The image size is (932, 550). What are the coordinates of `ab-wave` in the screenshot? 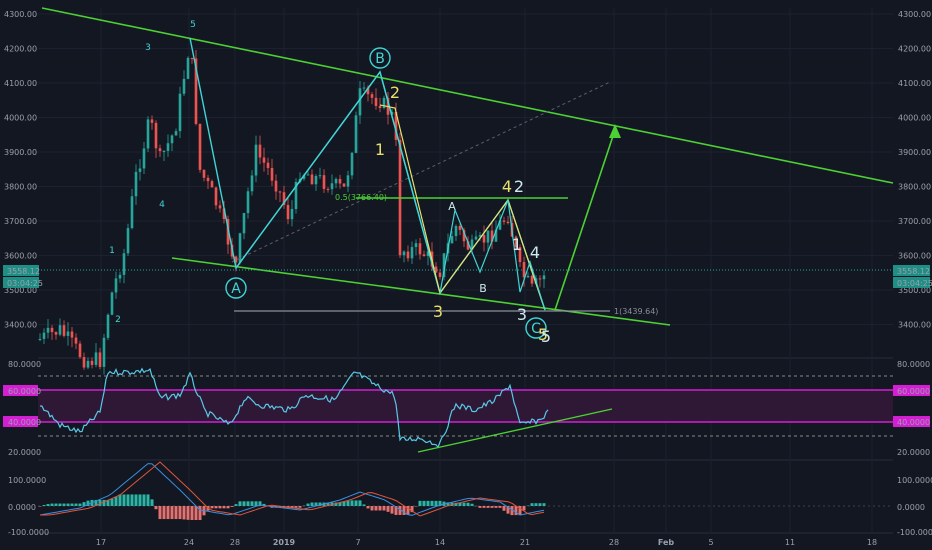 It's located at (338, 182).